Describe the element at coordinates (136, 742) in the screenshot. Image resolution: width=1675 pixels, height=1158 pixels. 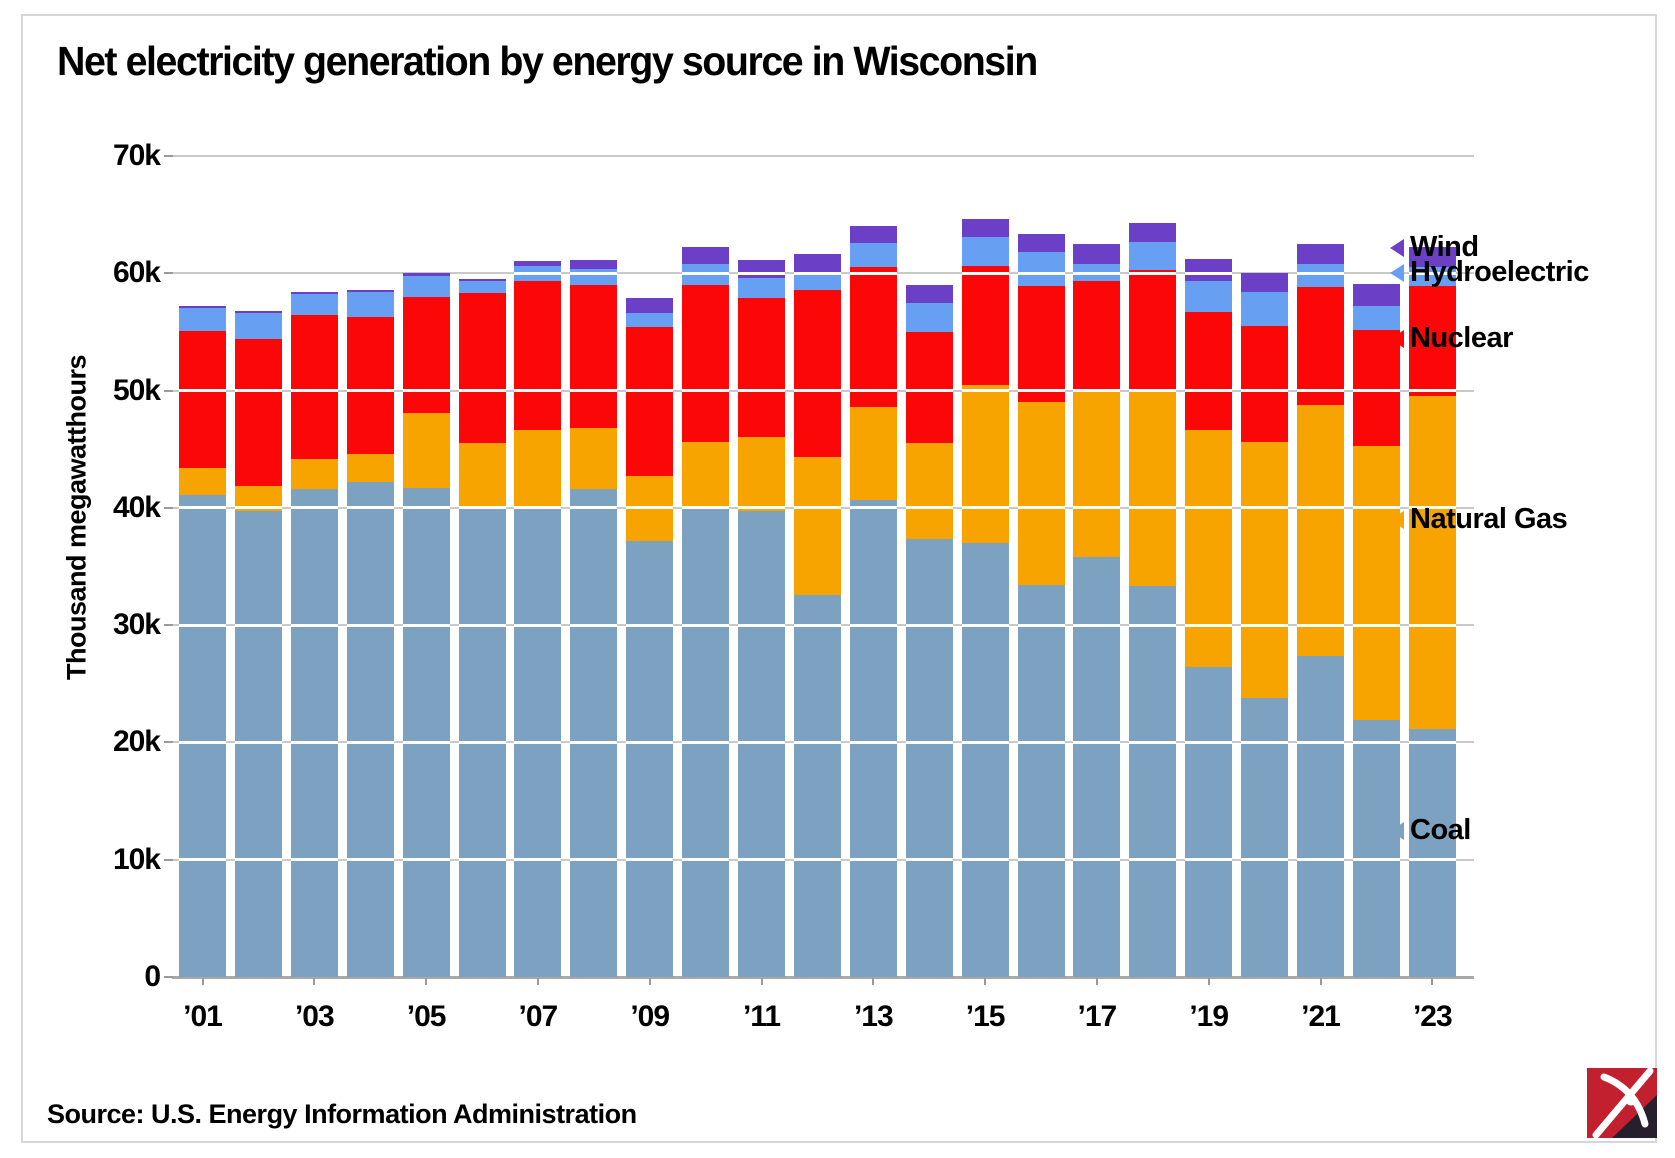
I see `y-tick-label-20k: 20k` at that location.